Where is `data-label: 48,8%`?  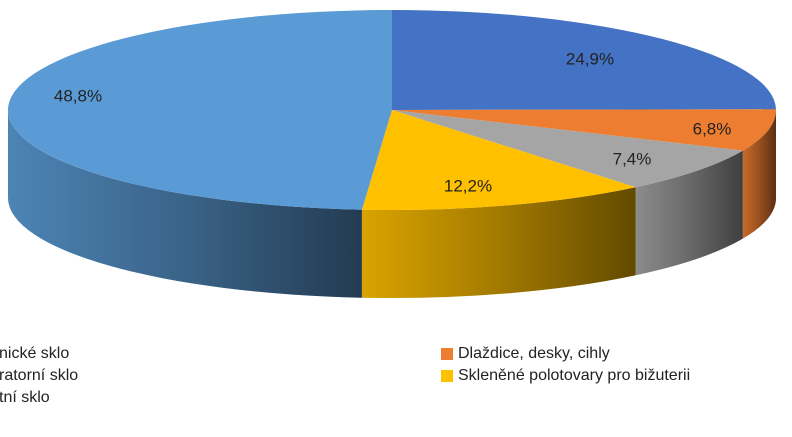
data-label: 48,8% is located at coordinates (78, 95).